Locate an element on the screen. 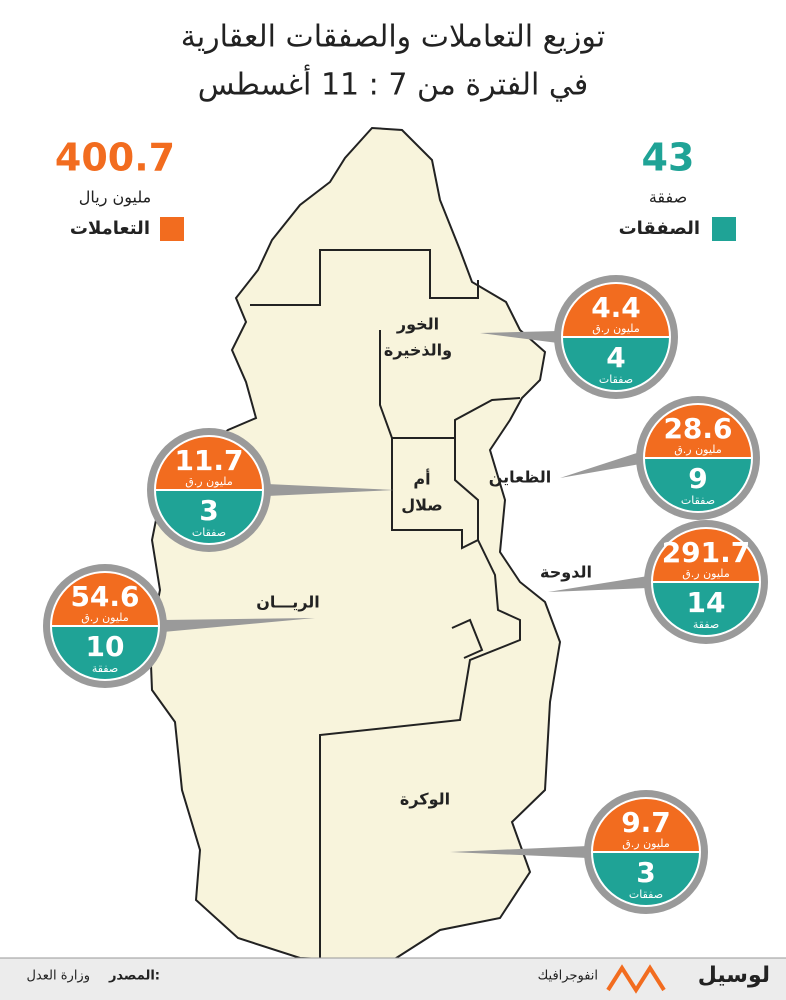 The image size is (786, 1000). region-name: صلال is located at coordinates (422, 505).